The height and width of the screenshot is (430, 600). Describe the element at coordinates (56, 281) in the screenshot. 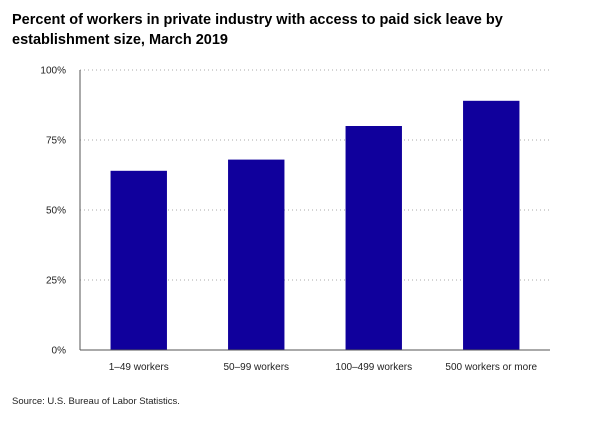

I see `y-tick-label: 25%` at that location.